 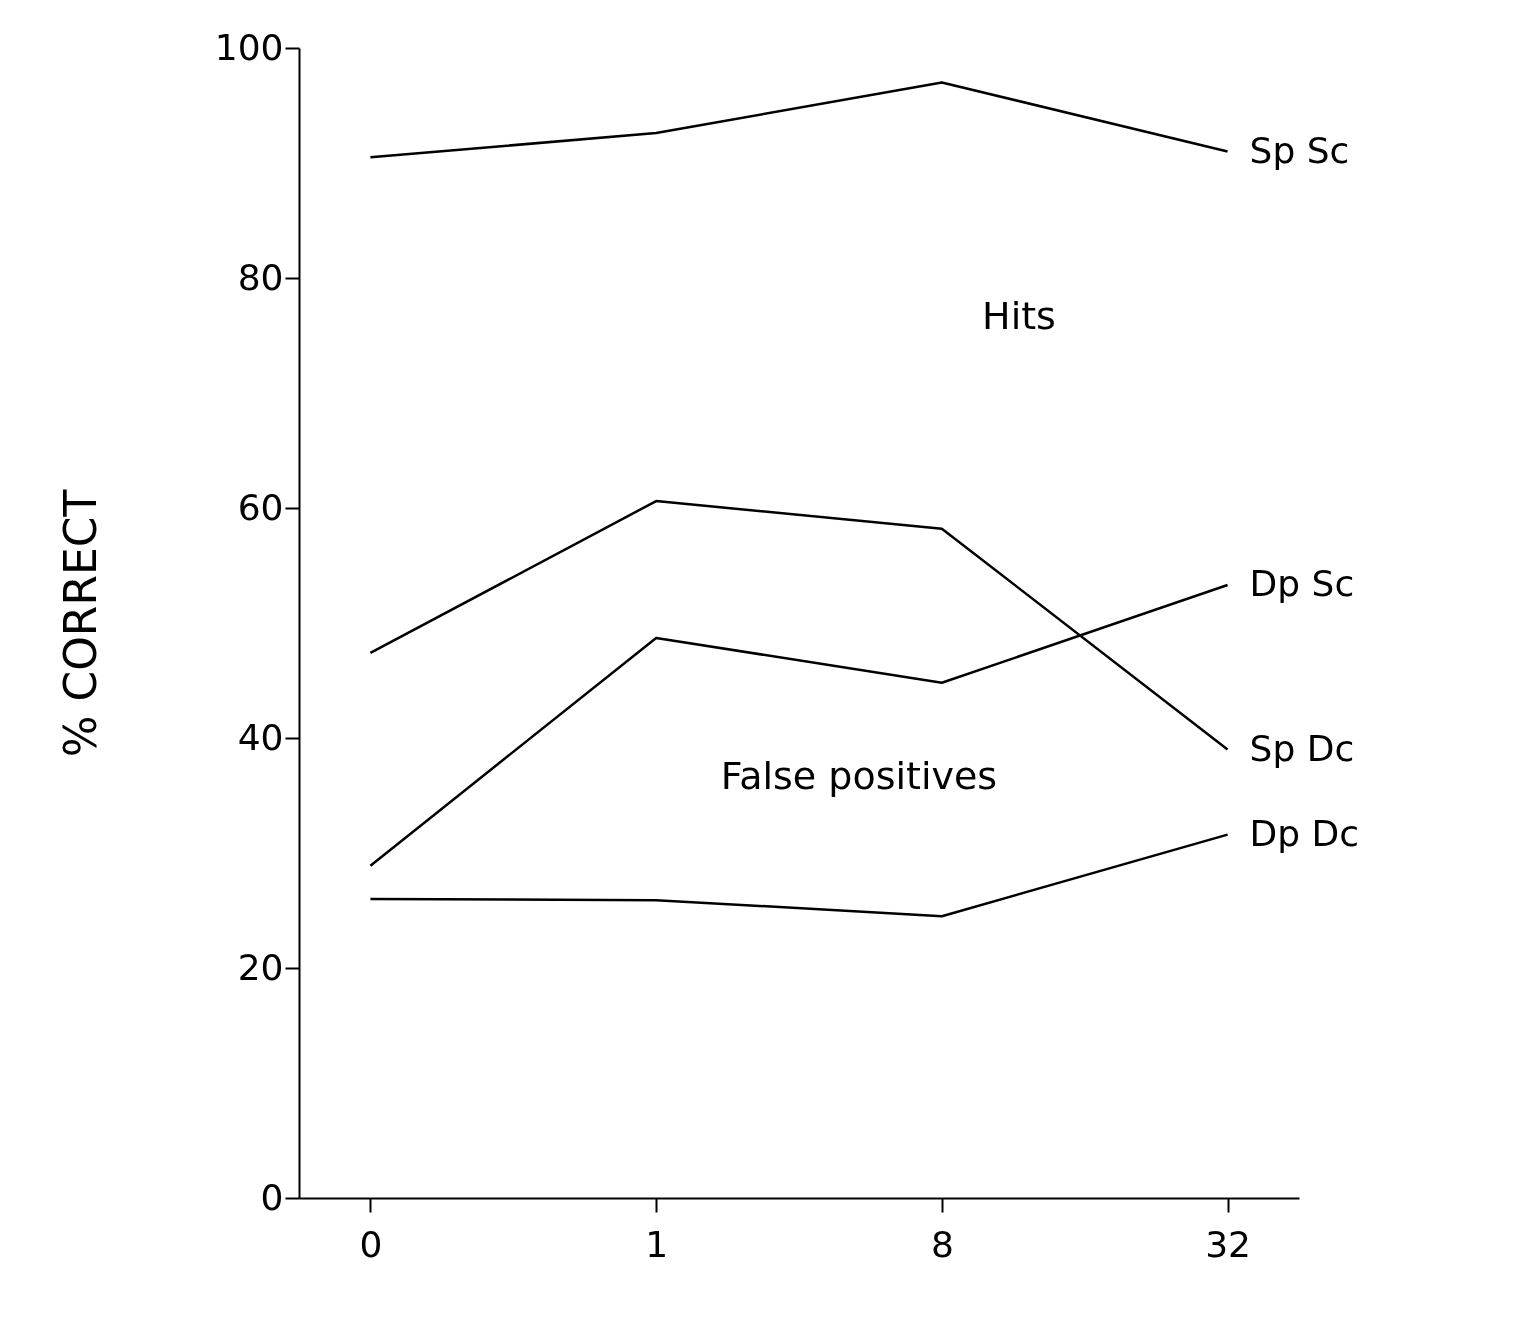 I want to click on y-tick-label: 0, so click(x=272, y=1197).